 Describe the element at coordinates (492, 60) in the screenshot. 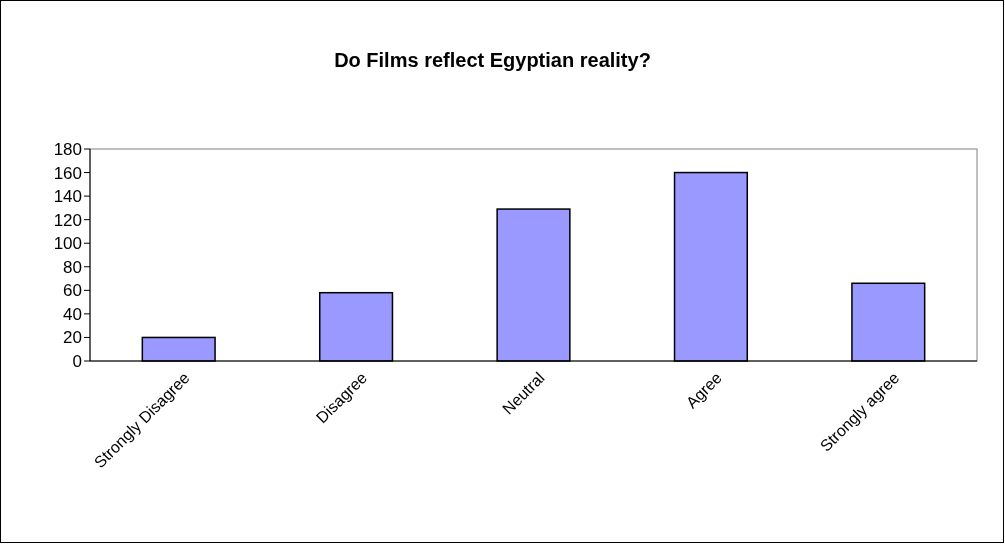

I see `chart-title: Do Films reflect Egyptian reality?` at that location.